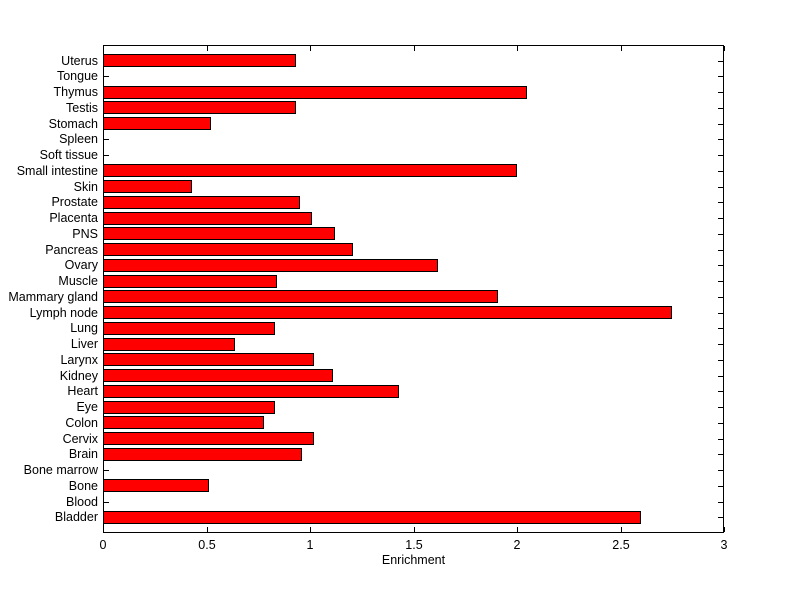  I want to click on bar-bone, so click(156, 485).